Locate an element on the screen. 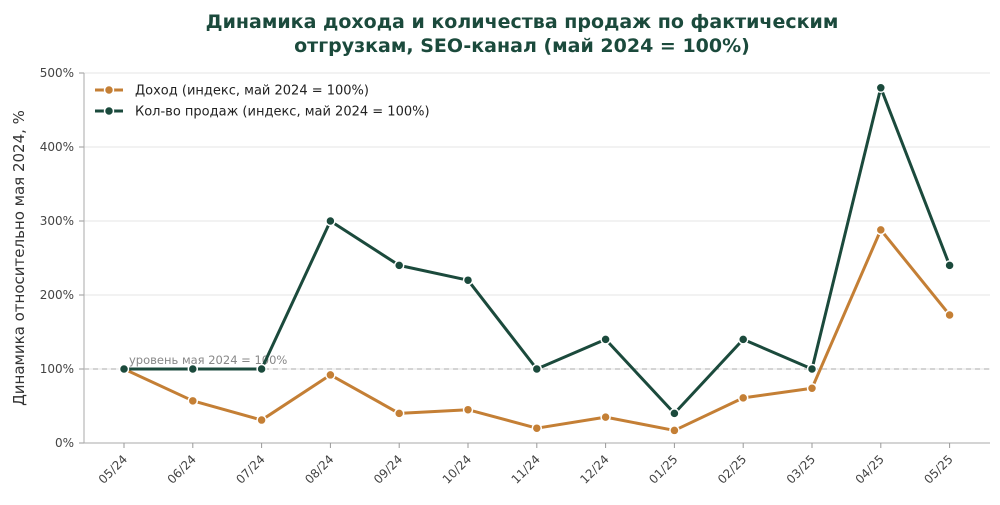 The width and height of the screenshot is (1000, 505). x-tick-label: 12/24 is located at coordinates (594, 469).